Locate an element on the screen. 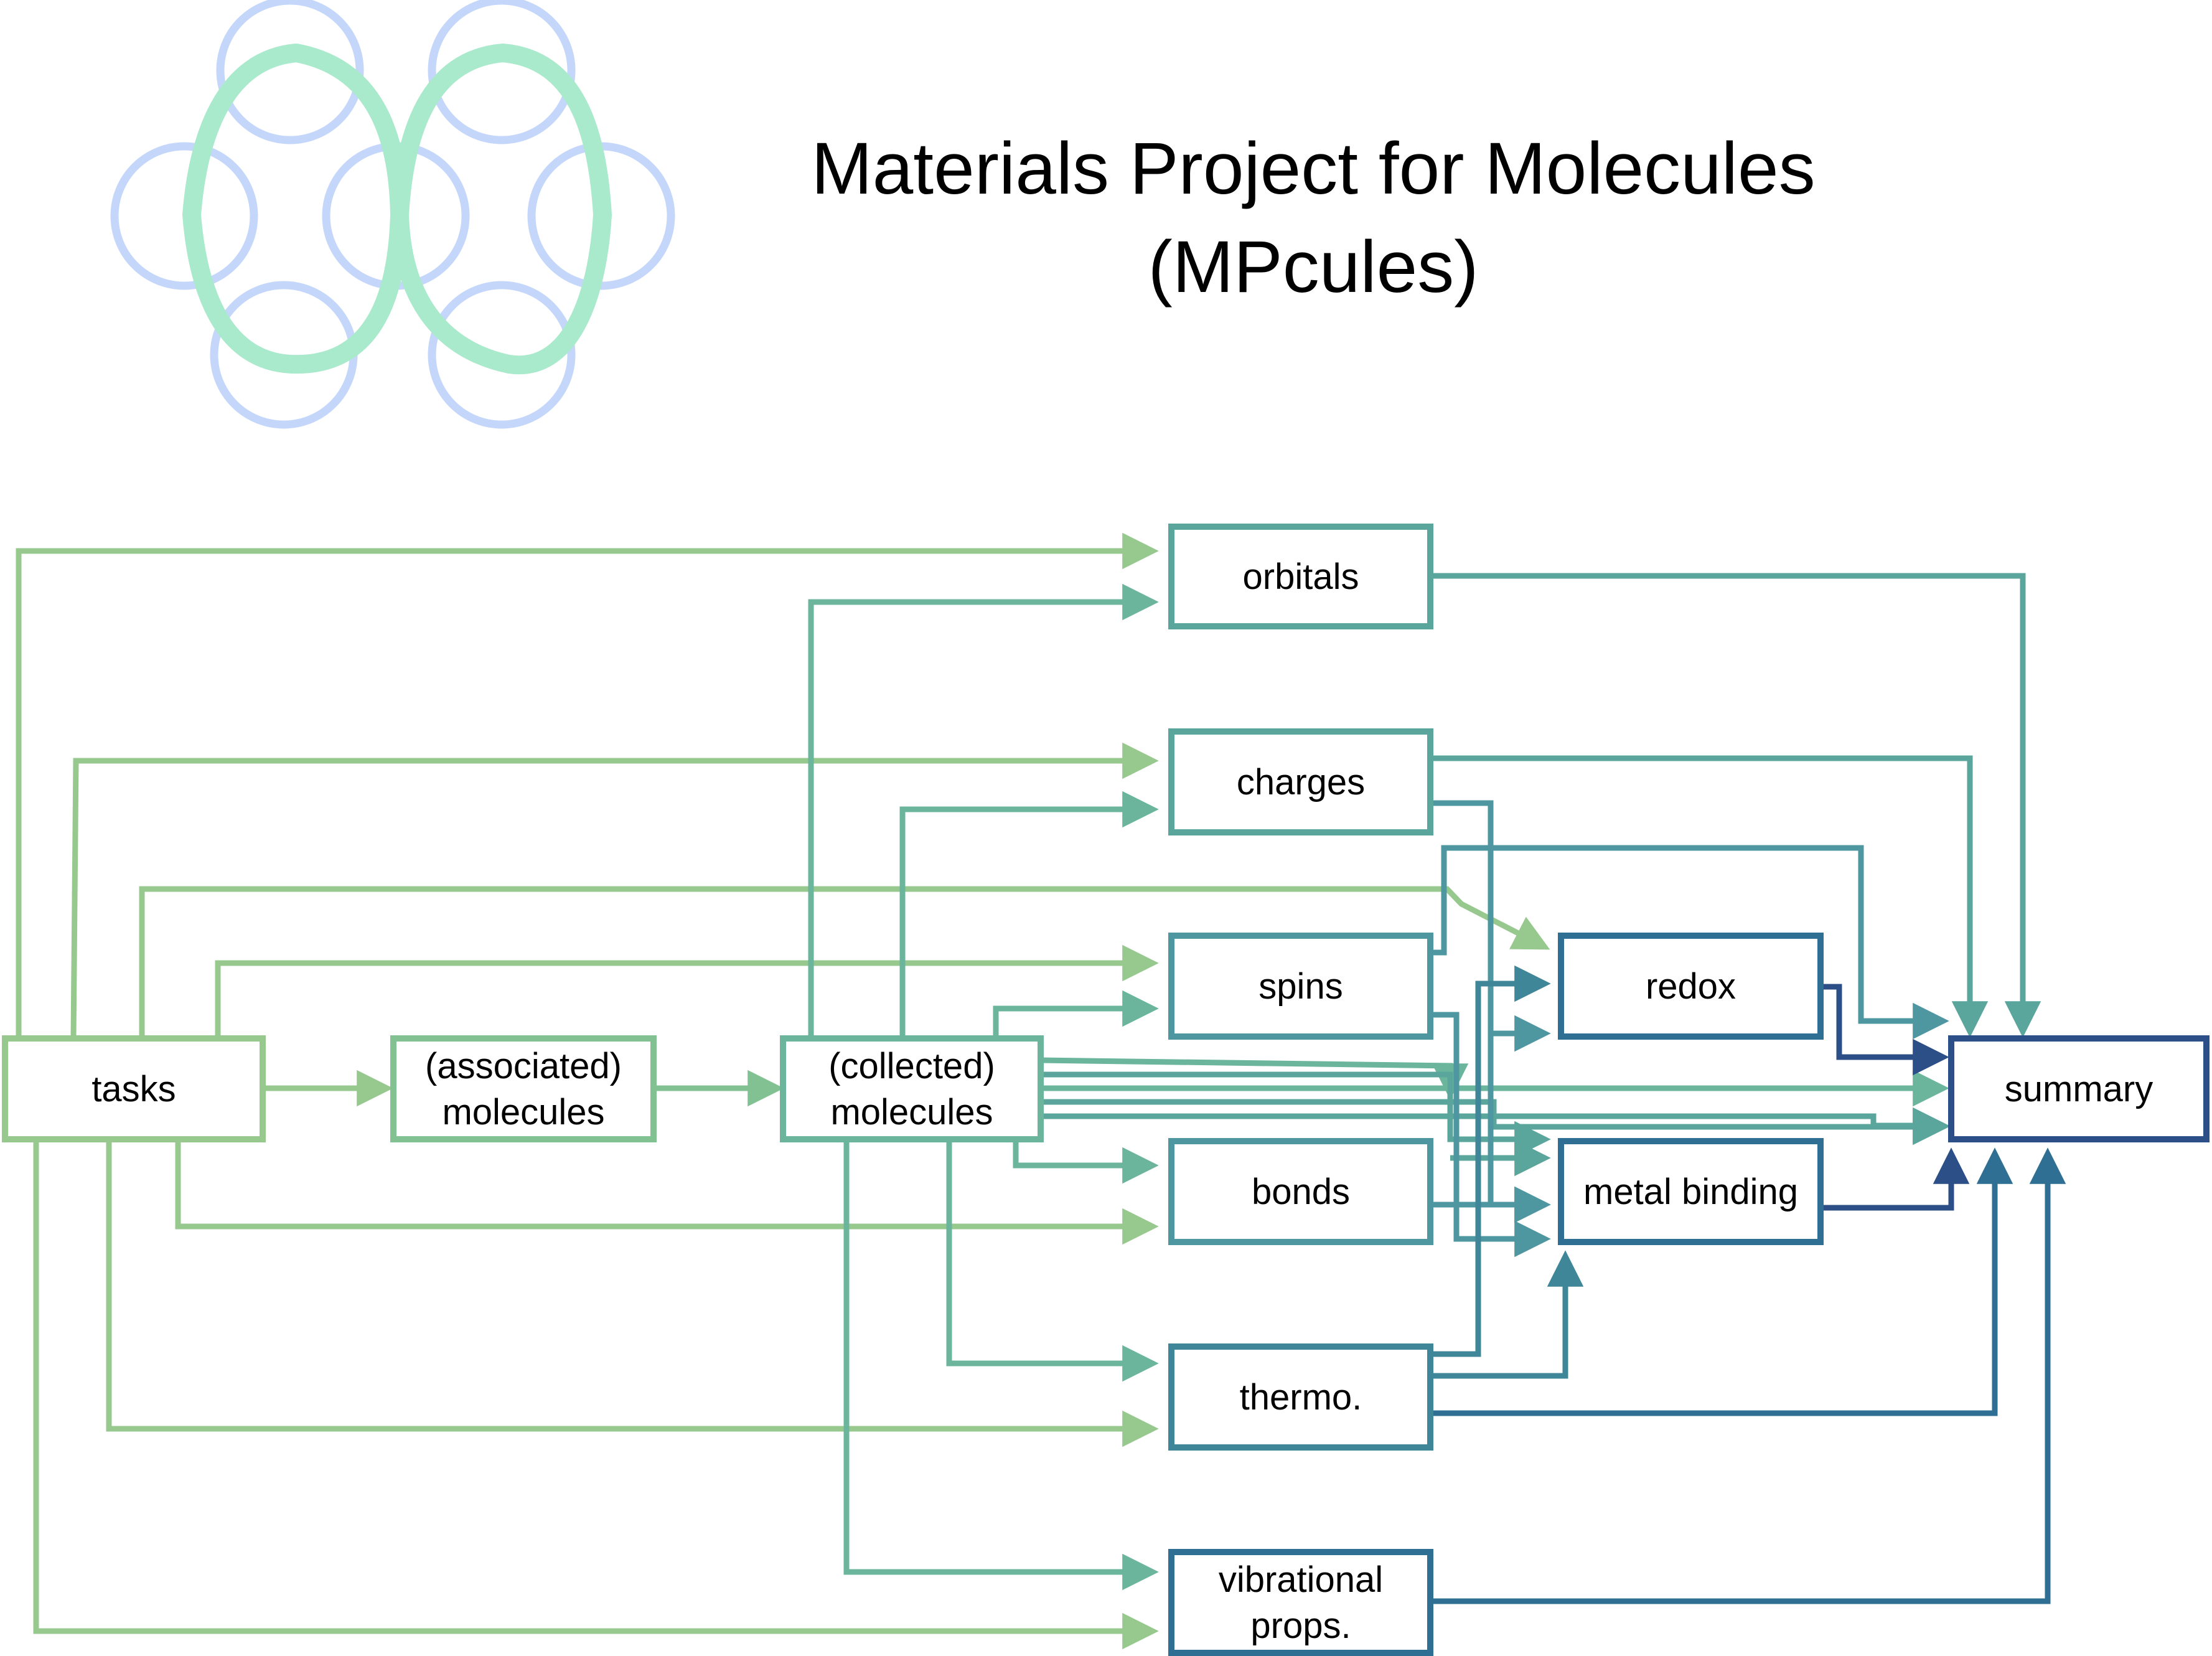  spins-node-box is located at coordinates (1300, 987).